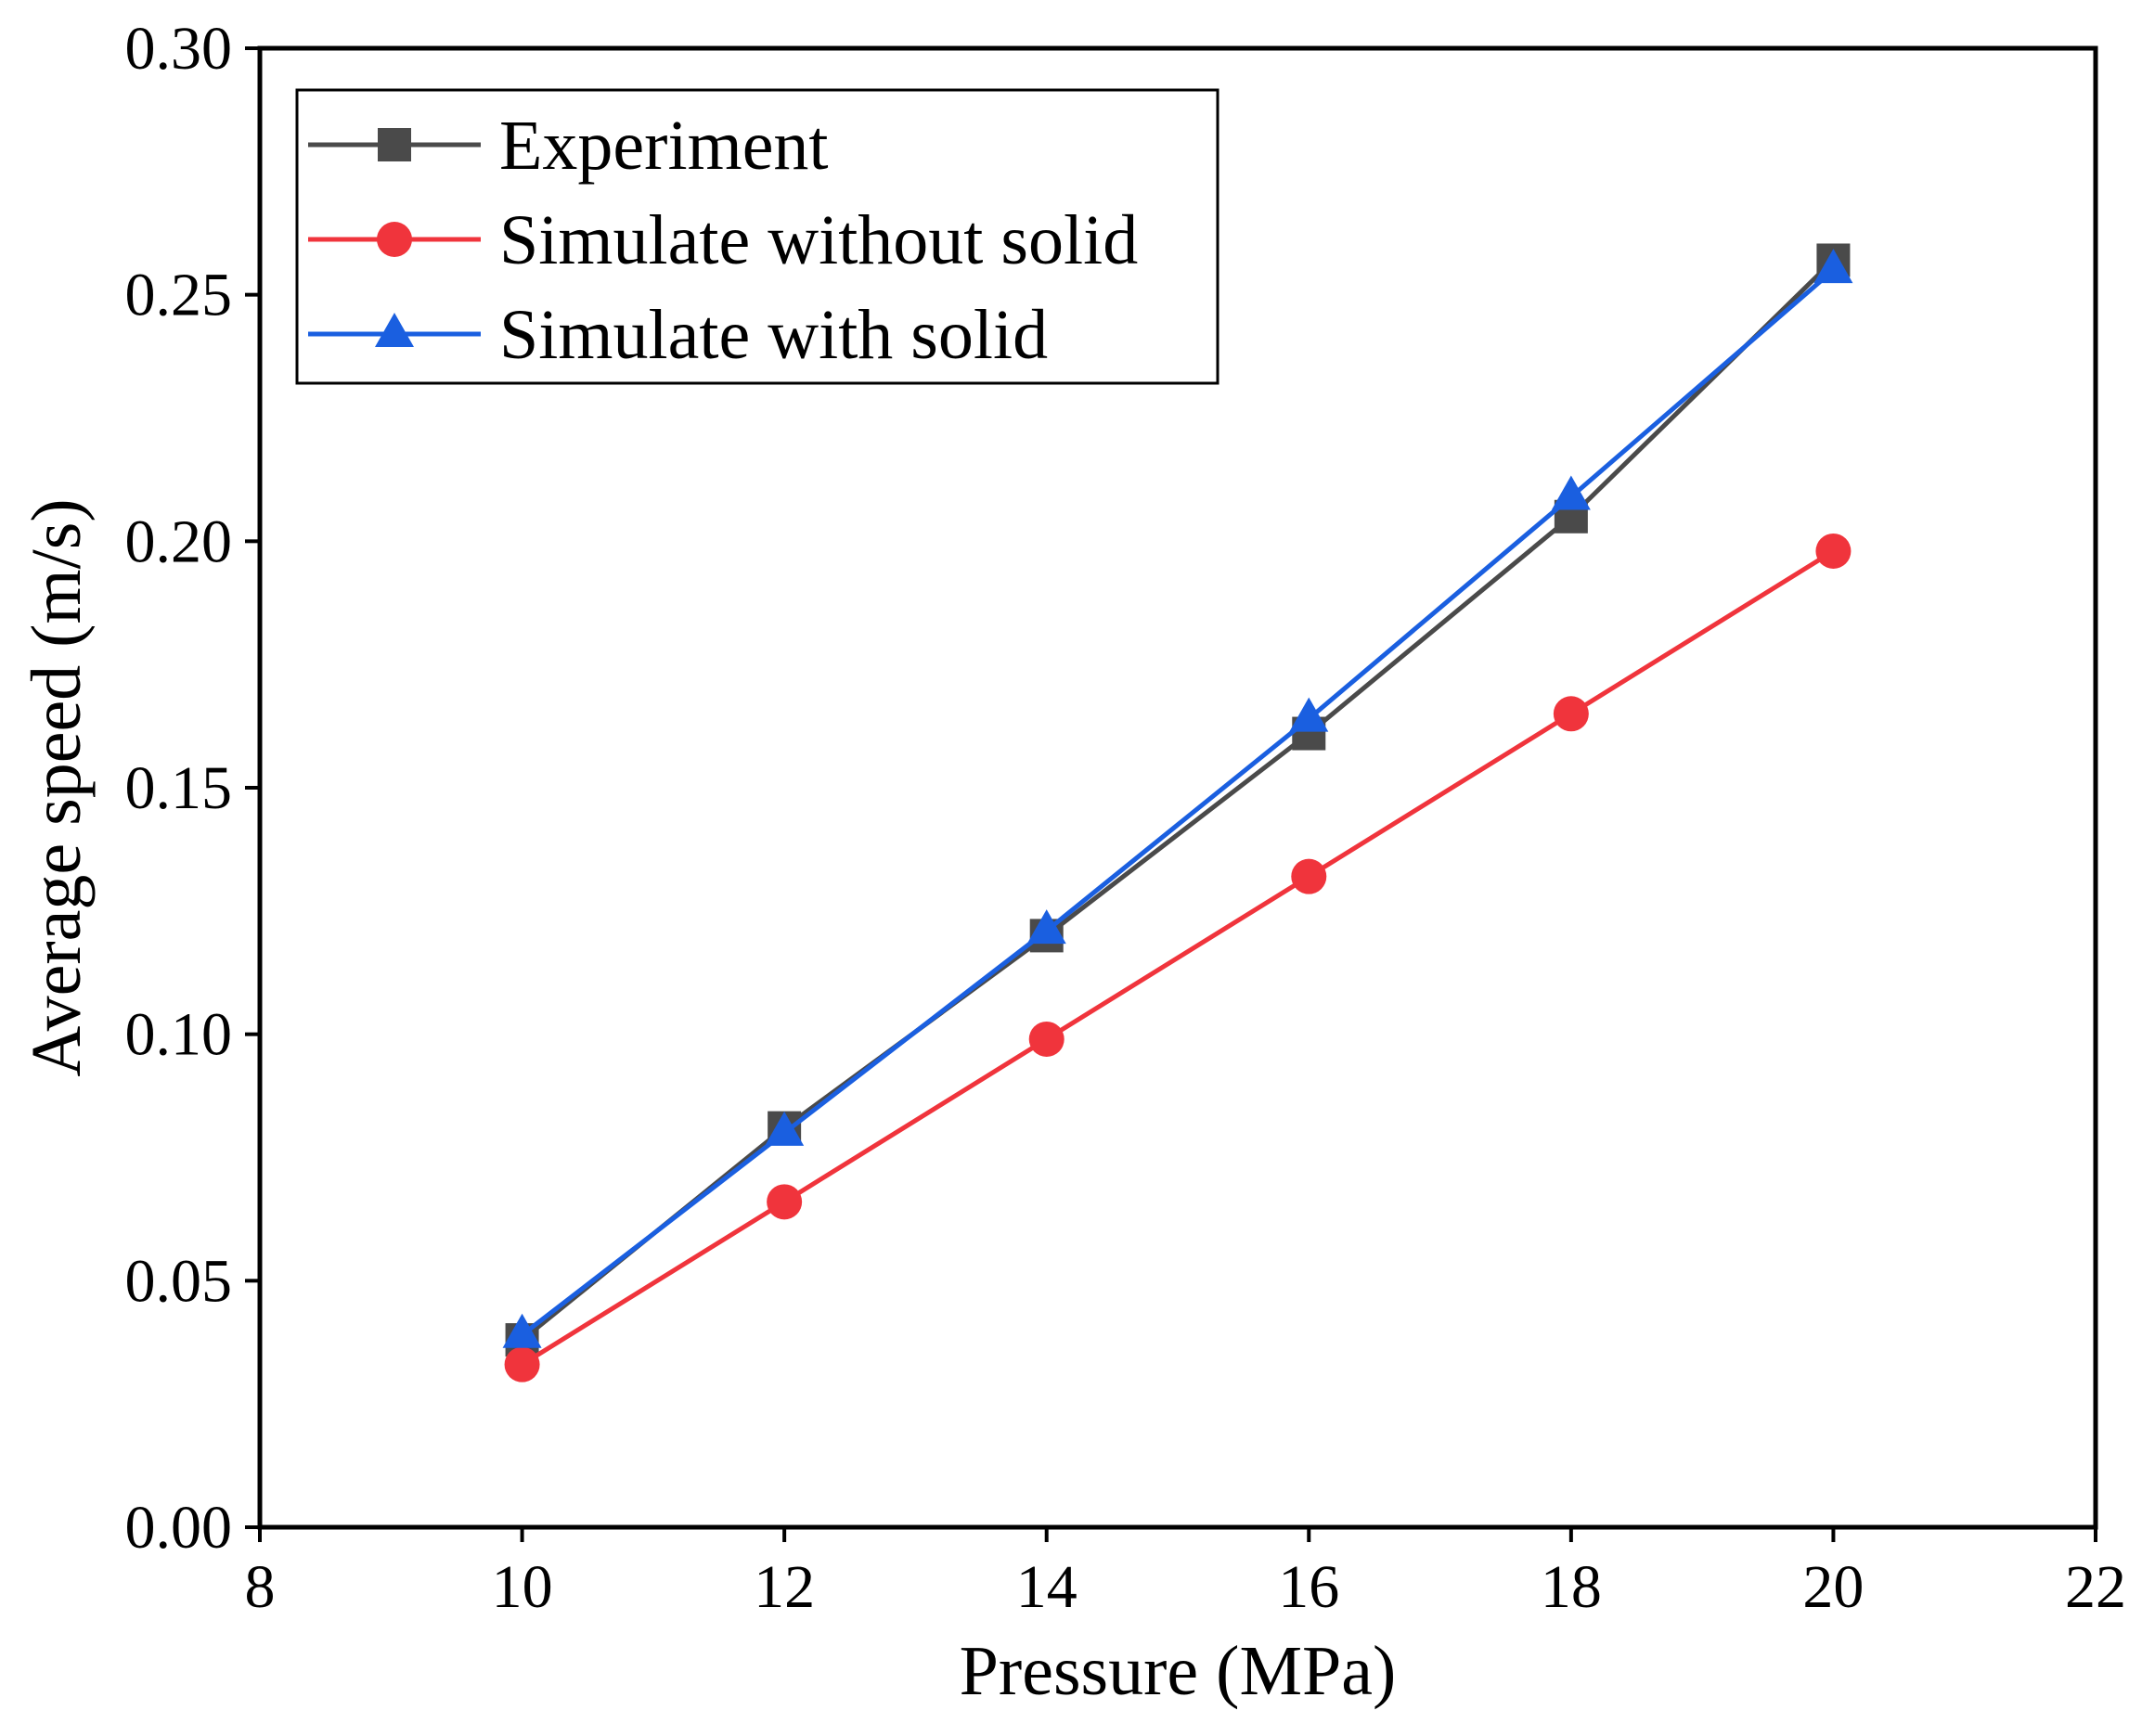 The height and width of the screenshot is (1736, 2142). I want to click on legend-label: Experiment, so click(664, 146).